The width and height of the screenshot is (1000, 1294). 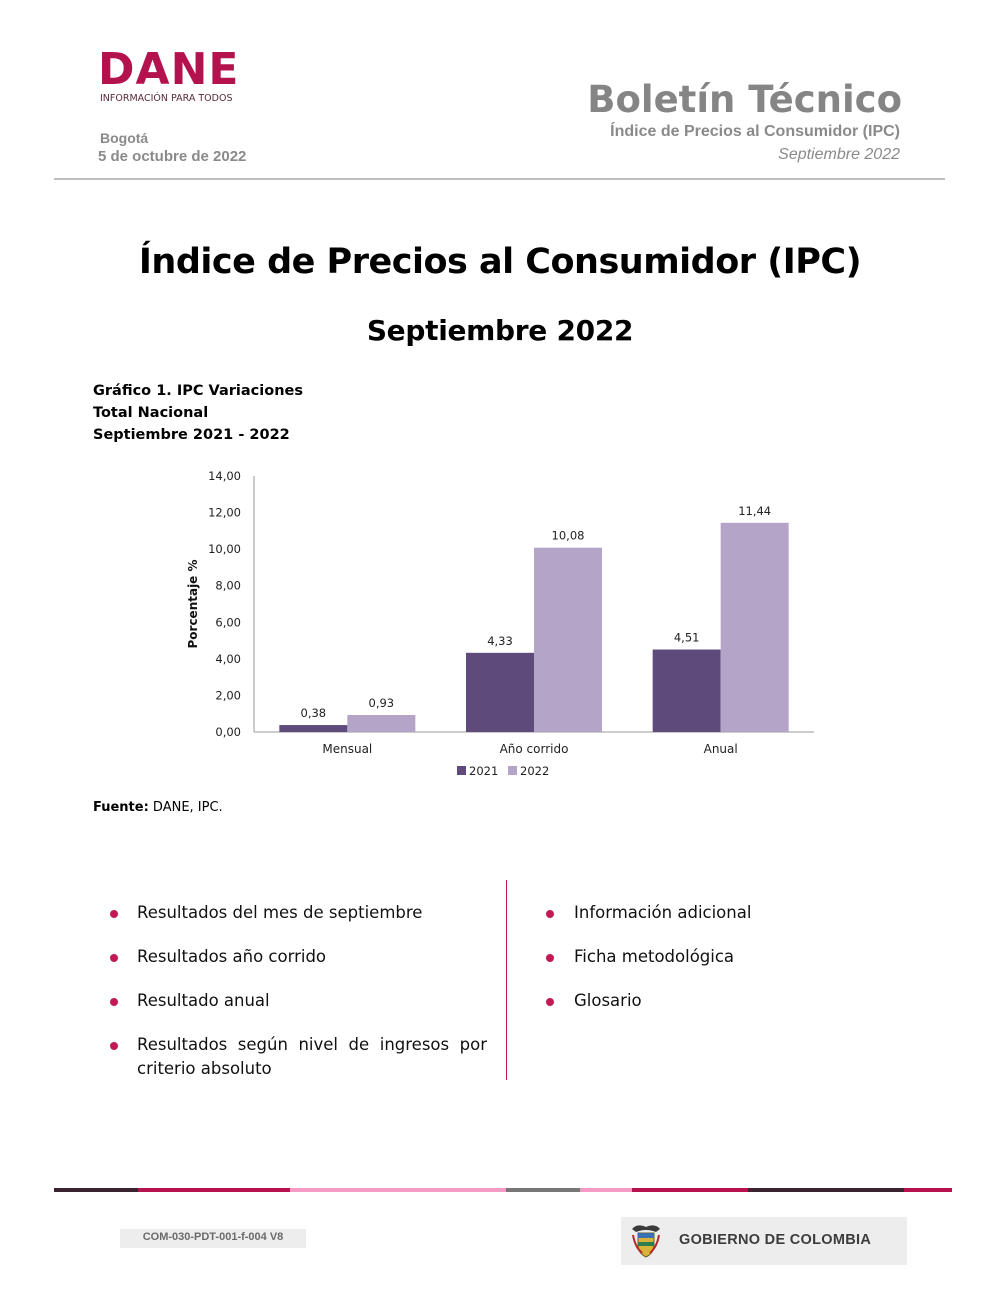 I want to click on coat-of-arms-icon, so click(x=646, y=1241).